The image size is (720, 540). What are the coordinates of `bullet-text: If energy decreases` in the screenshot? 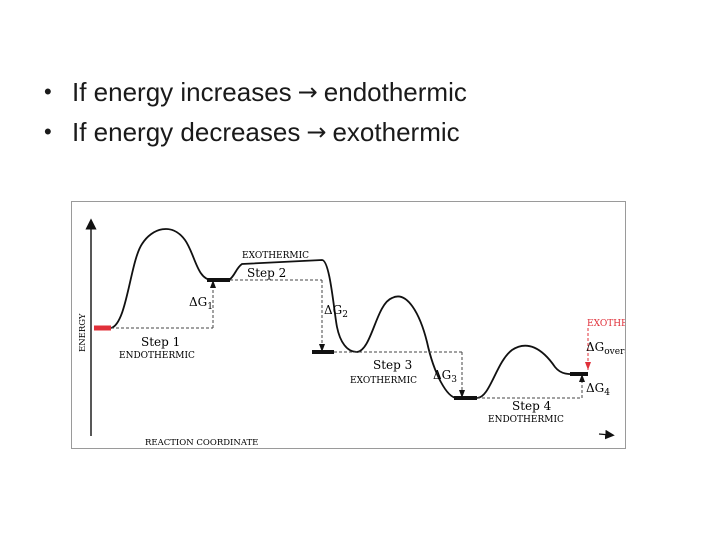 It's located at (186, 131).